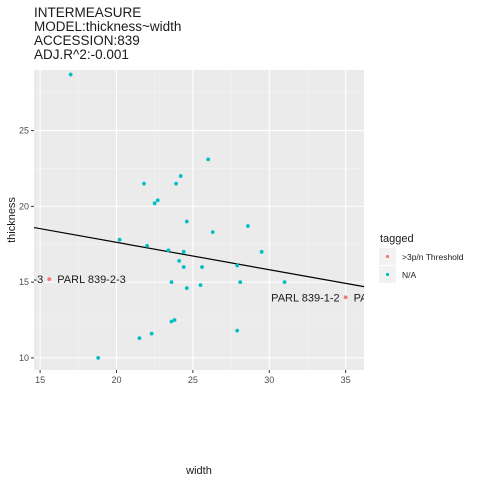  I want to click on legend-label-tagged: >3p/n Threshold, so click(433, 257).